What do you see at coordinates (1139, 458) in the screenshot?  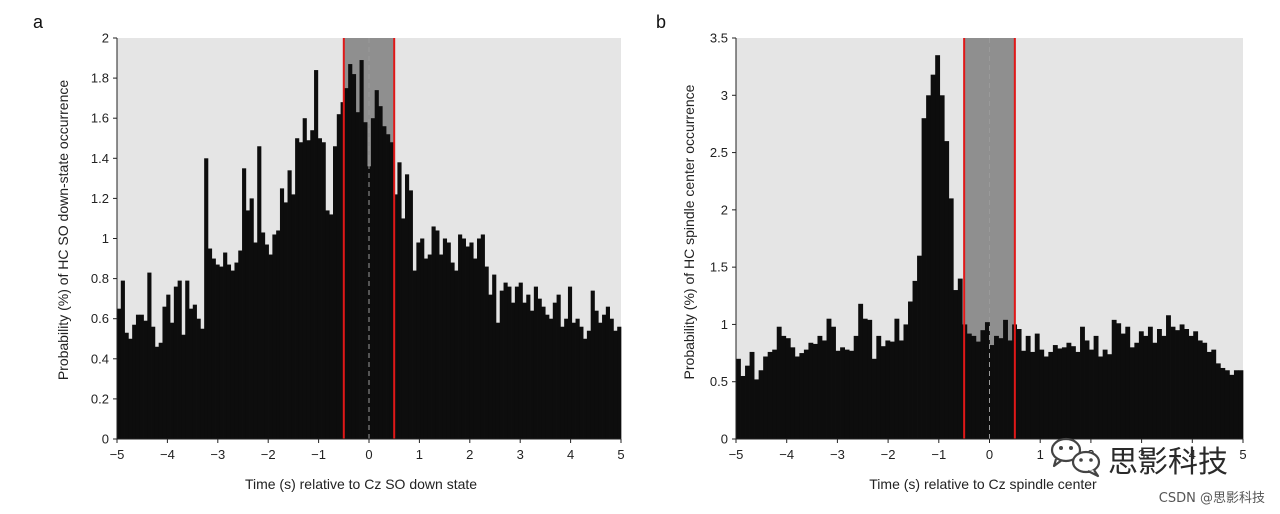 I see `watermark: 思影科技` at bounding box center [1139, 458].